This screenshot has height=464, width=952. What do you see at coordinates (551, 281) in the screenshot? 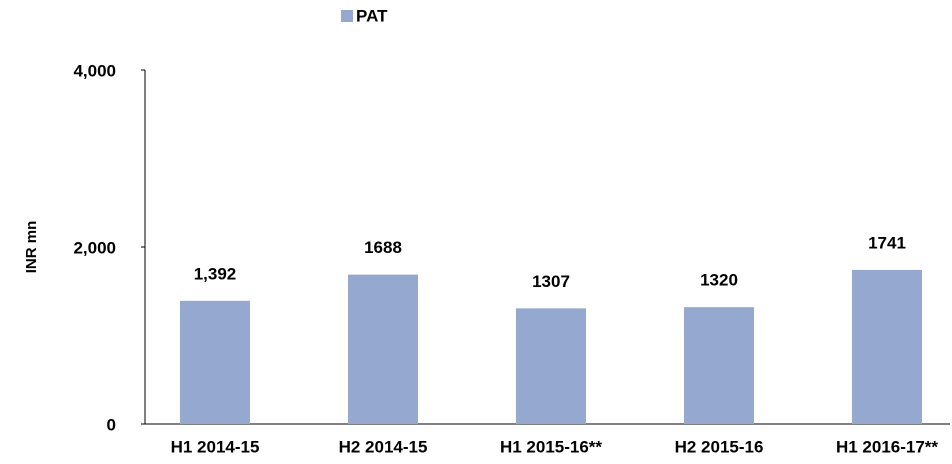
I see `data-label: 1307` at bounding box center [551, 281].